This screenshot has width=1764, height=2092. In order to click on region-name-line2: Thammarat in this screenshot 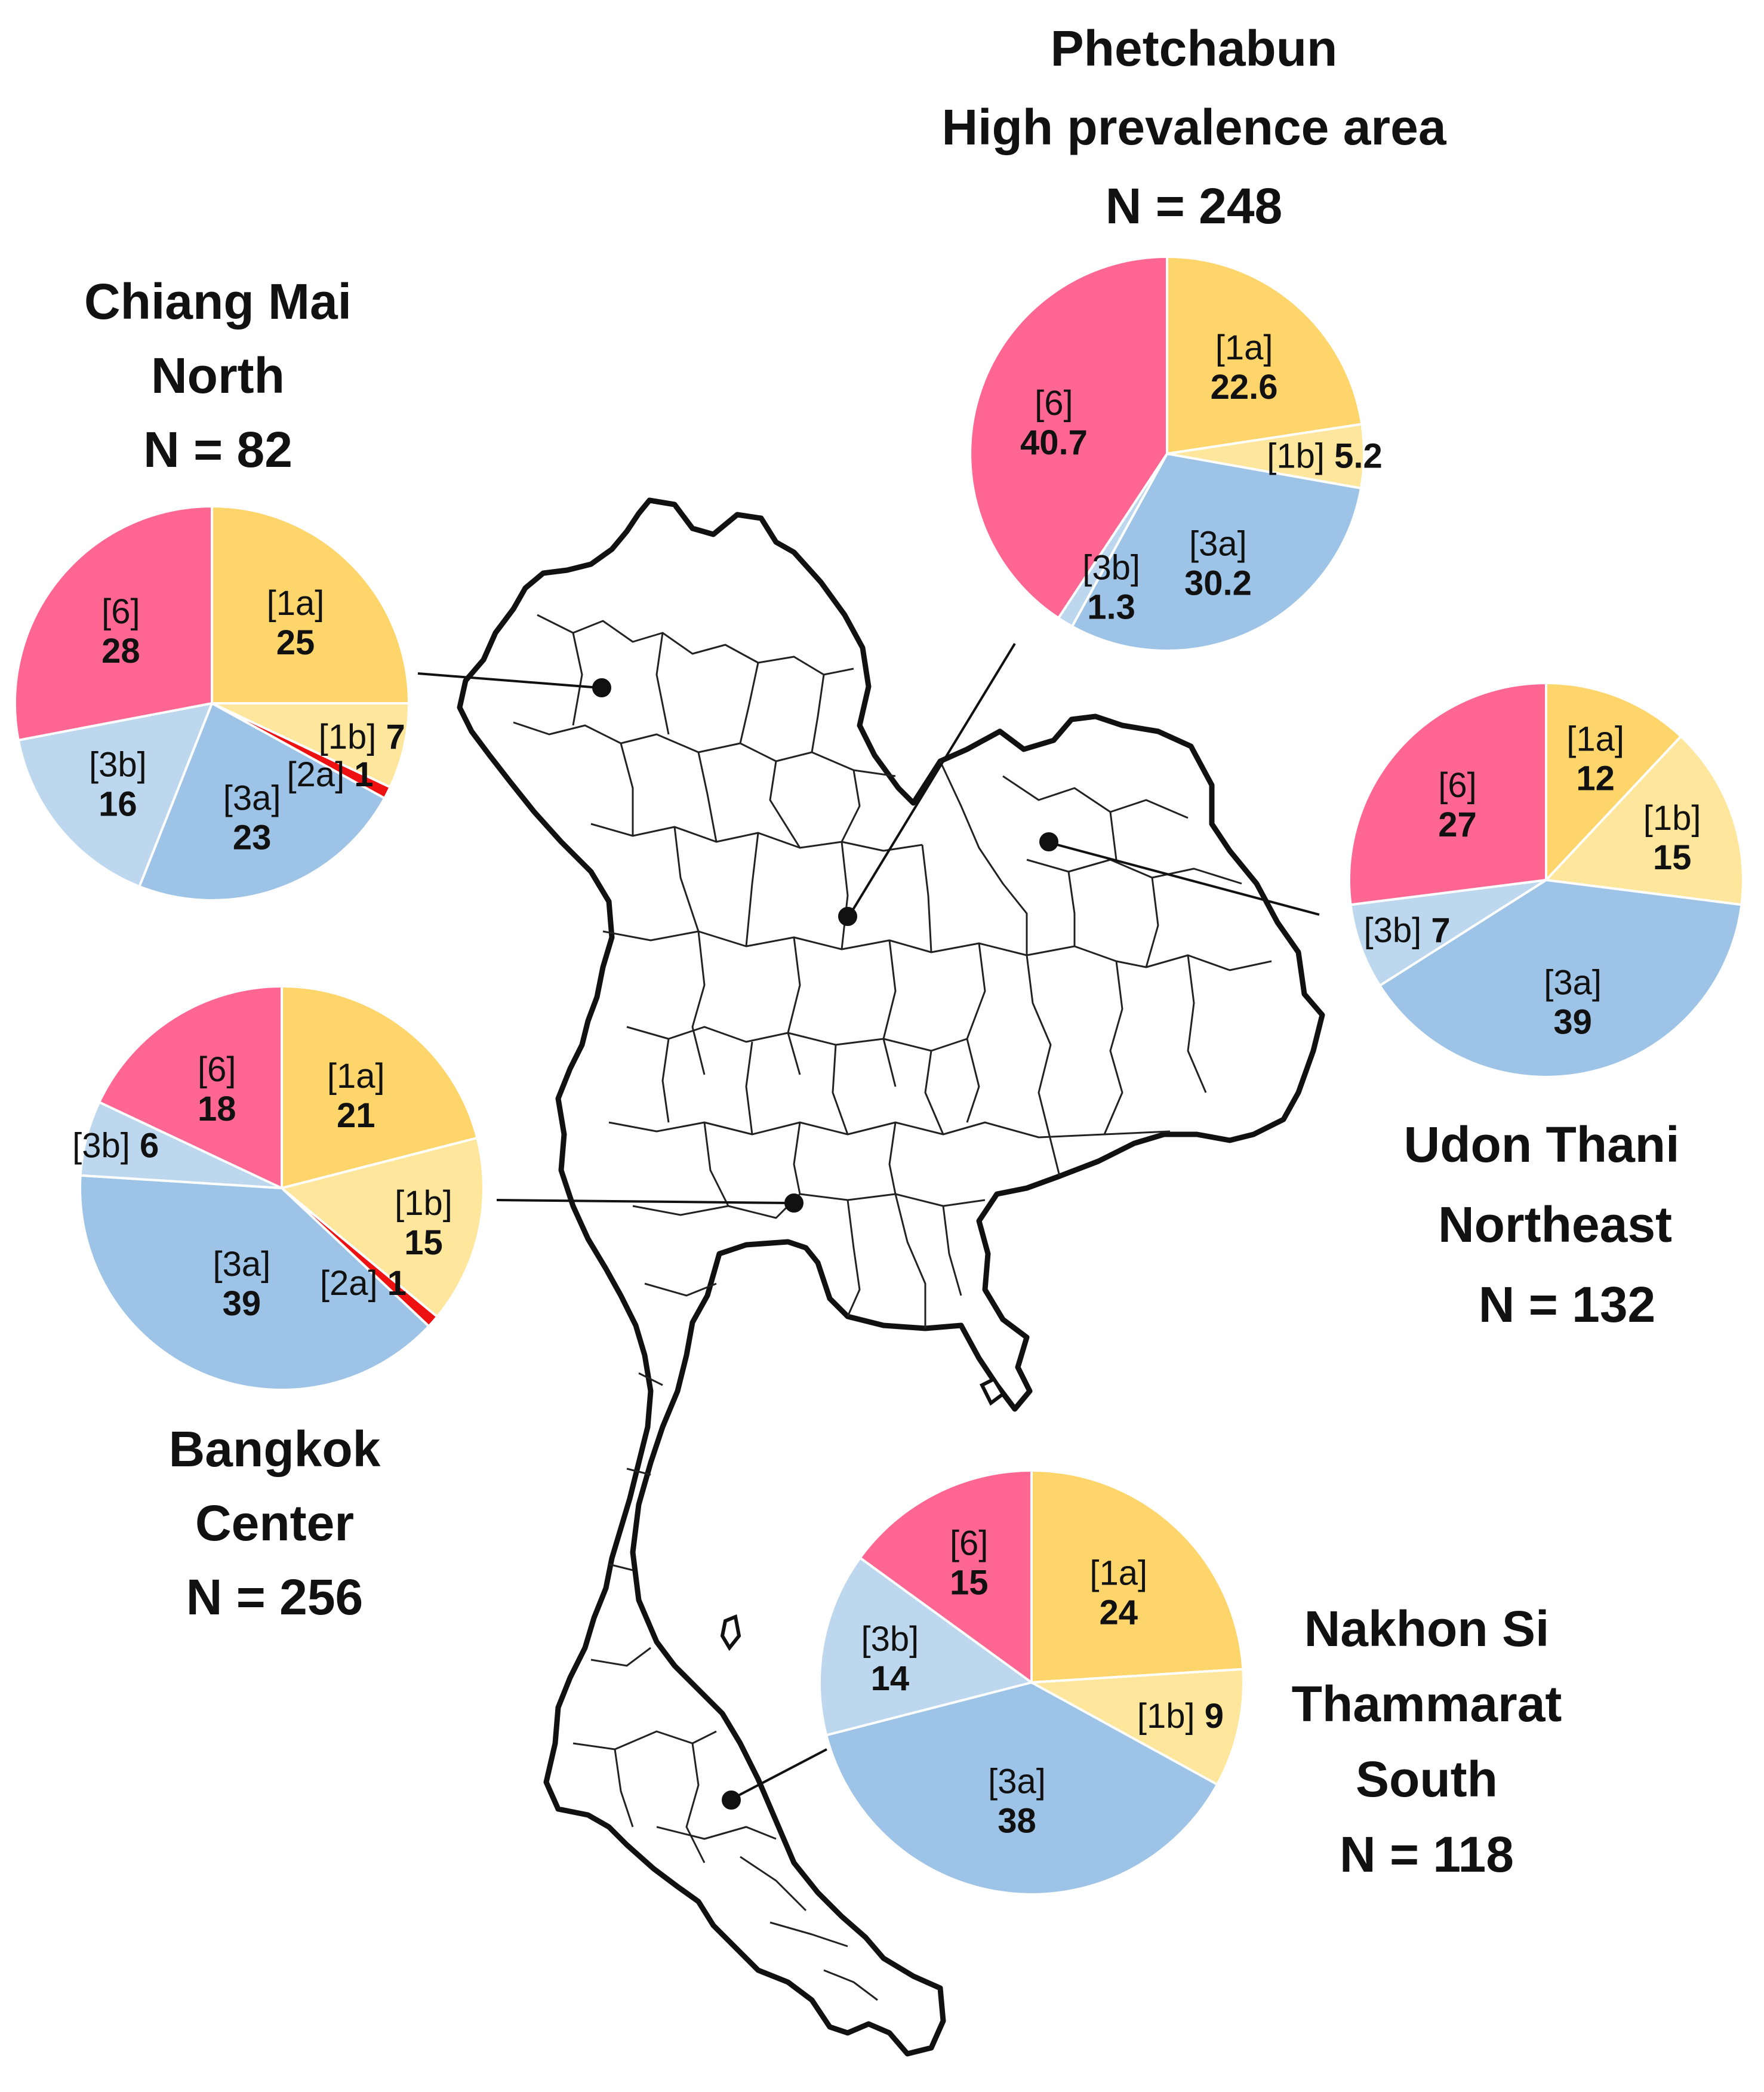, I will do `click(1426, 1704)`.